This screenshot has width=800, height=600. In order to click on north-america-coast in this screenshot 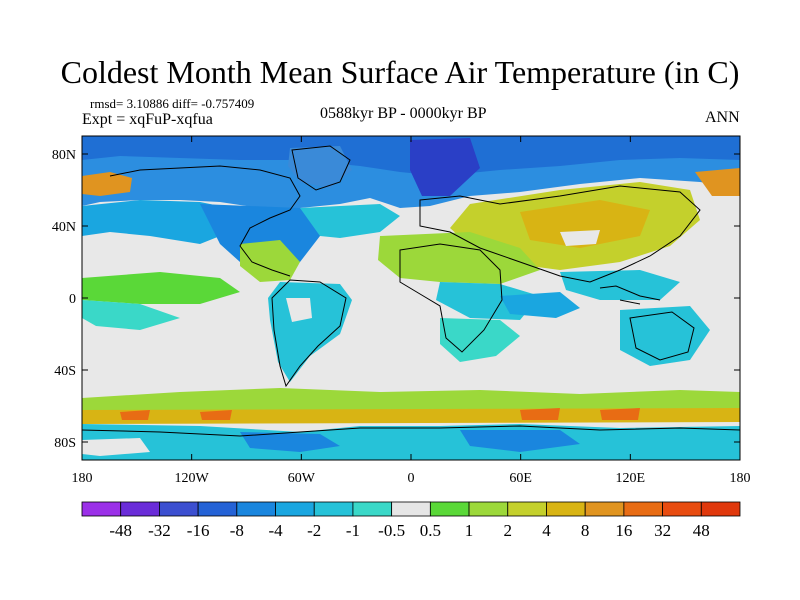, I will do `click(205, 221)`.